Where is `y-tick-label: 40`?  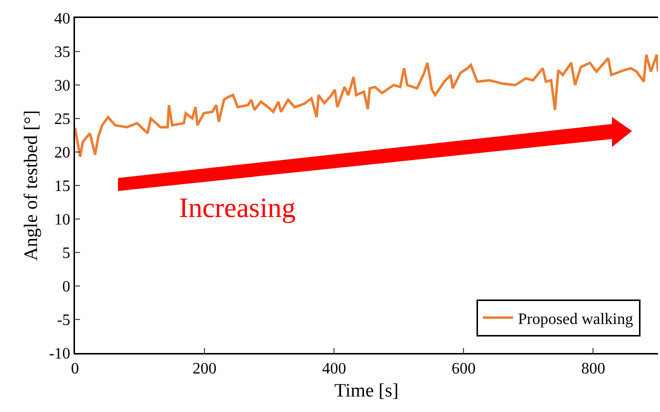
y-tick-label: 40 is located at coordinates (62, 19).